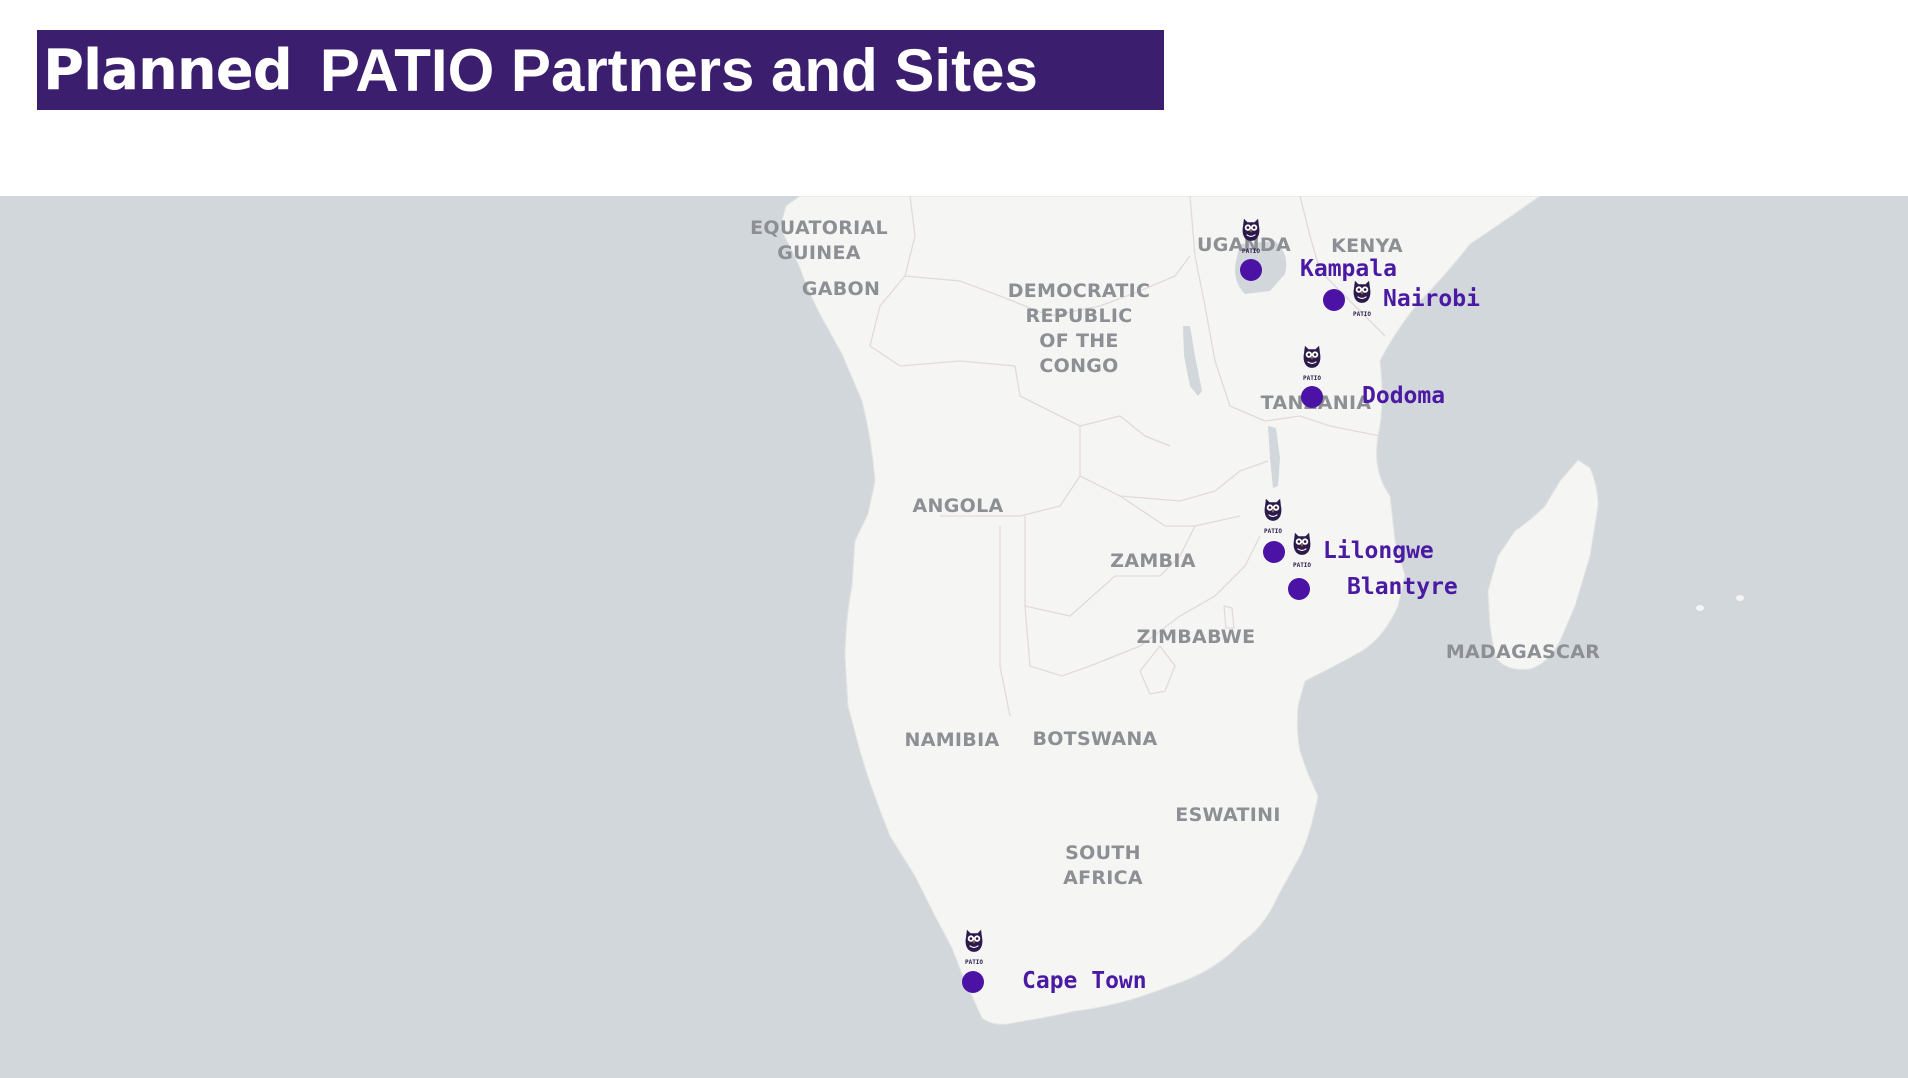 The width and height of the screenshot is (1908, 1078). I want to click on comoros-island, so click(1700, 608).